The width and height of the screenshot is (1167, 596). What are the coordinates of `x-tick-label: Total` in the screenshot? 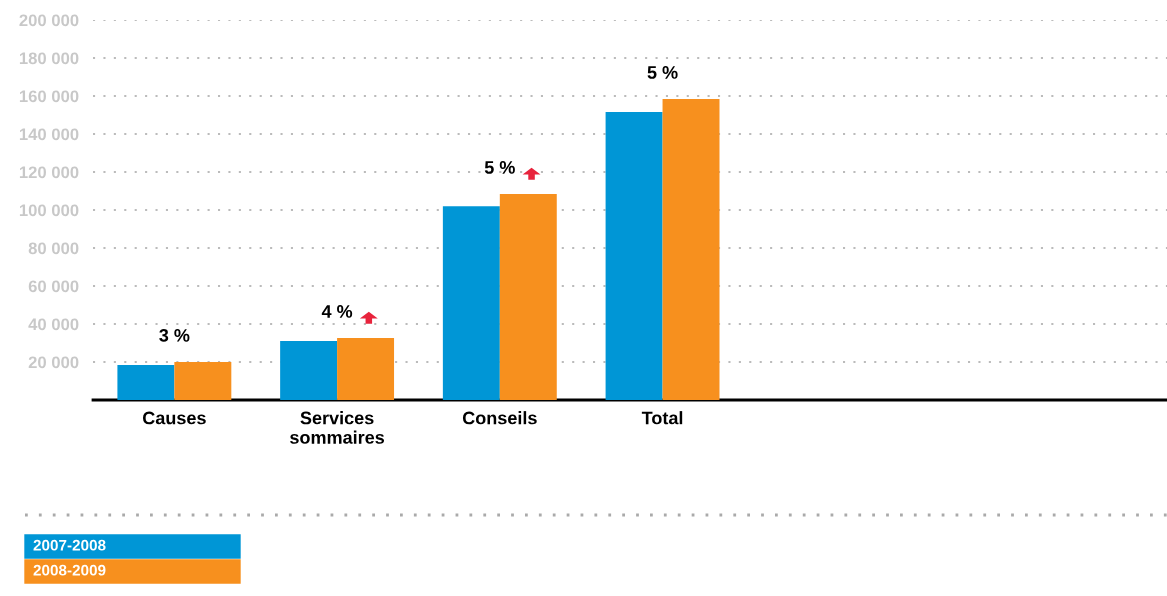 It's located at (662, 418).